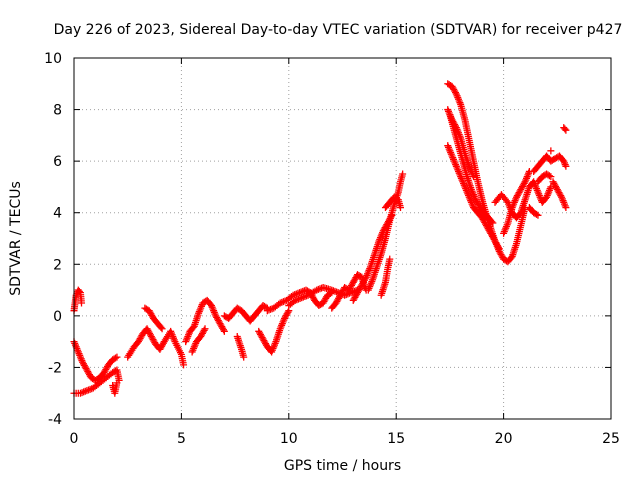 This screenshot has height=480, width=640. I want to click on x-tick-label: 5, so click(181, 439).